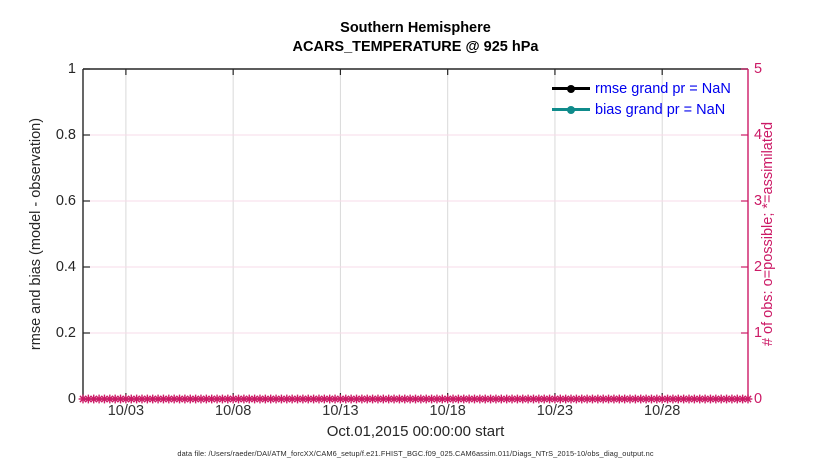 The width and height of the screenshot is (830, 470). What do you see at coordinates (447, 411) in the screenshot?
I see `x-tick-label: 10/18` at bounding box center [447, 411].